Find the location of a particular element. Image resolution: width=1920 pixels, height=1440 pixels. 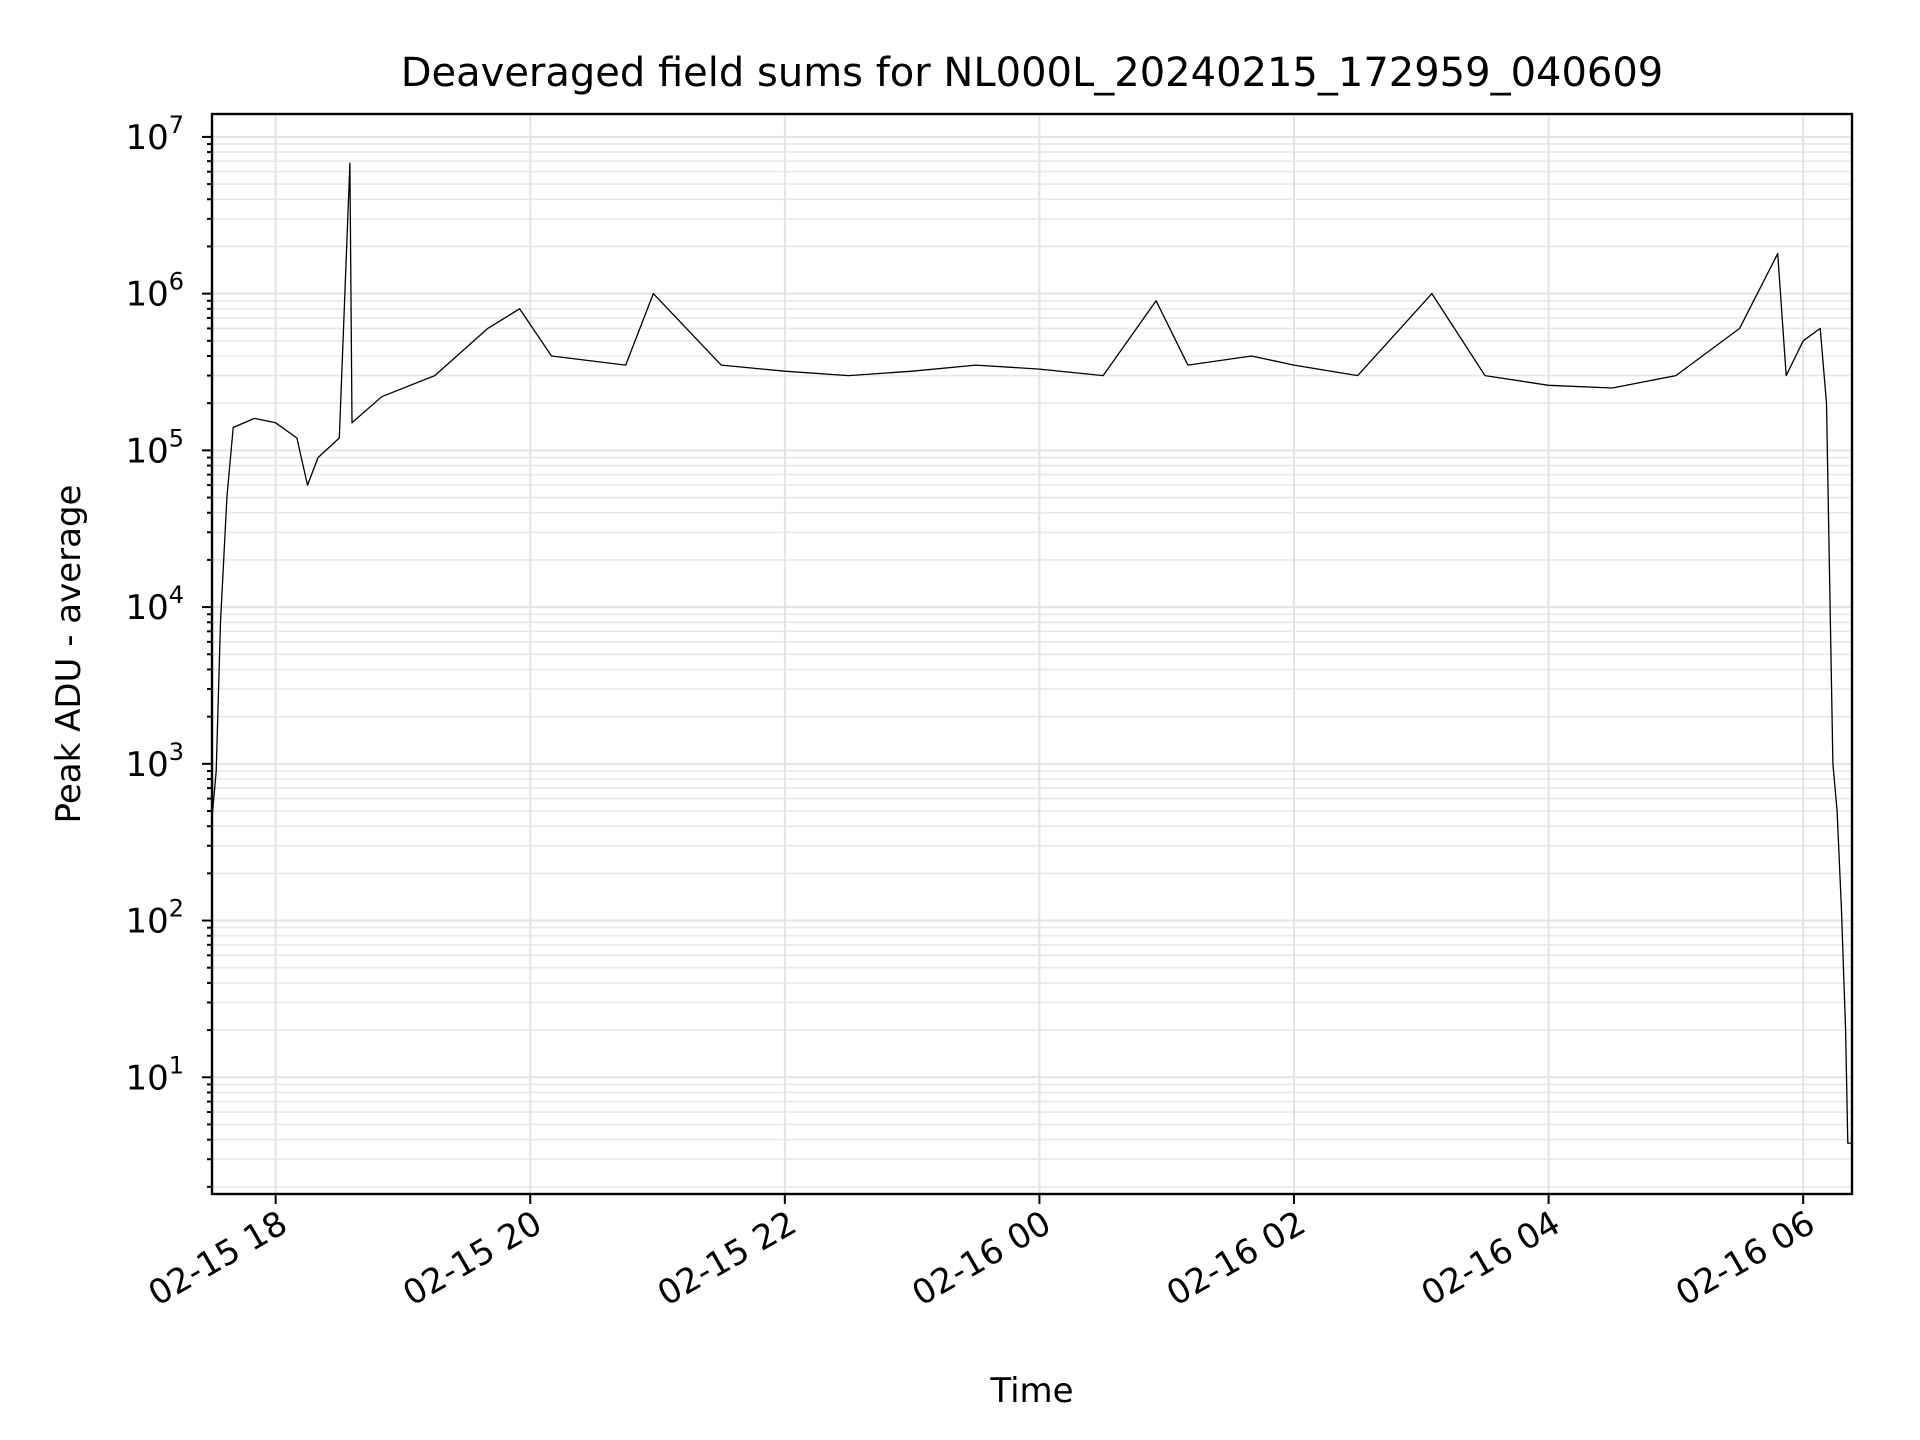

x-axis-label: Time is located at coordinates (1031, 1391).